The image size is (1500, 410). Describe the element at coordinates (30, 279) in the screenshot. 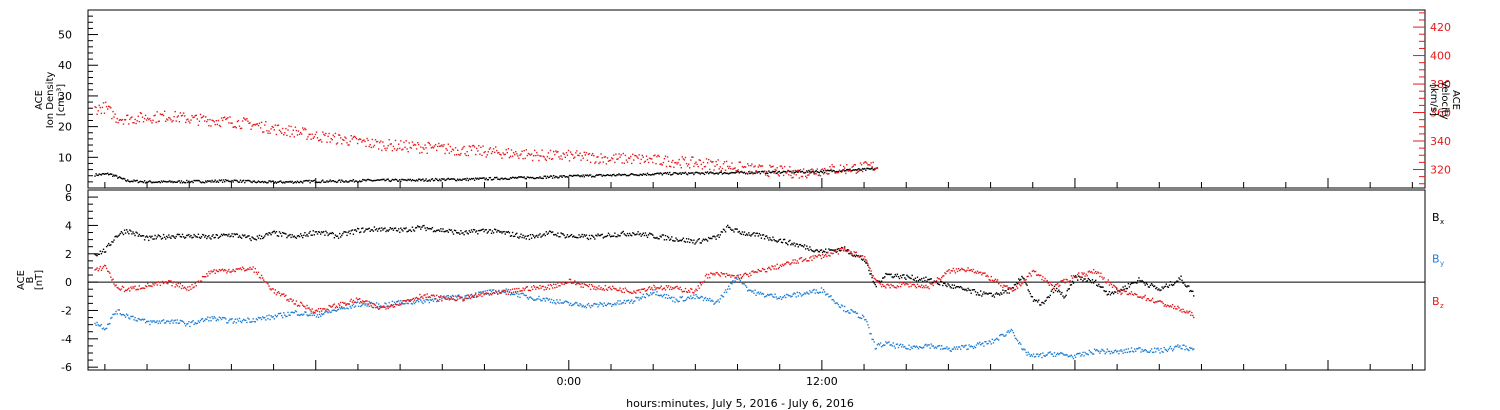

I see `b-axis-label-line: B` at that location.